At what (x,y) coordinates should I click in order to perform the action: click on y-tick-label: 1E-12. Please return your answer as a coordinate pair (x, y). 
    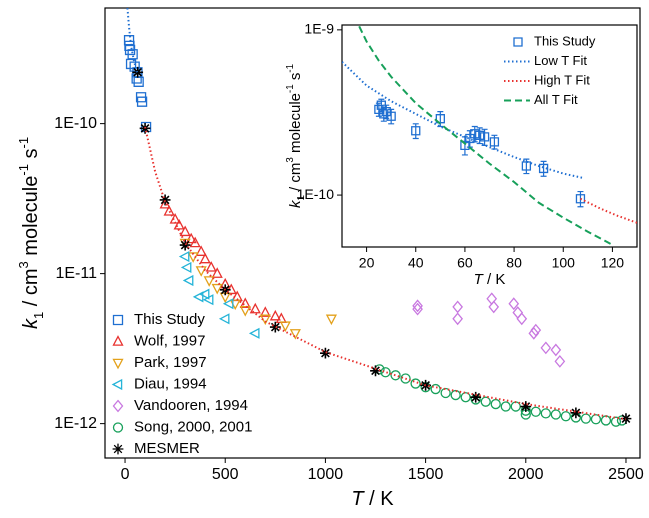
    Looking at the image, I should click on (75, 423).